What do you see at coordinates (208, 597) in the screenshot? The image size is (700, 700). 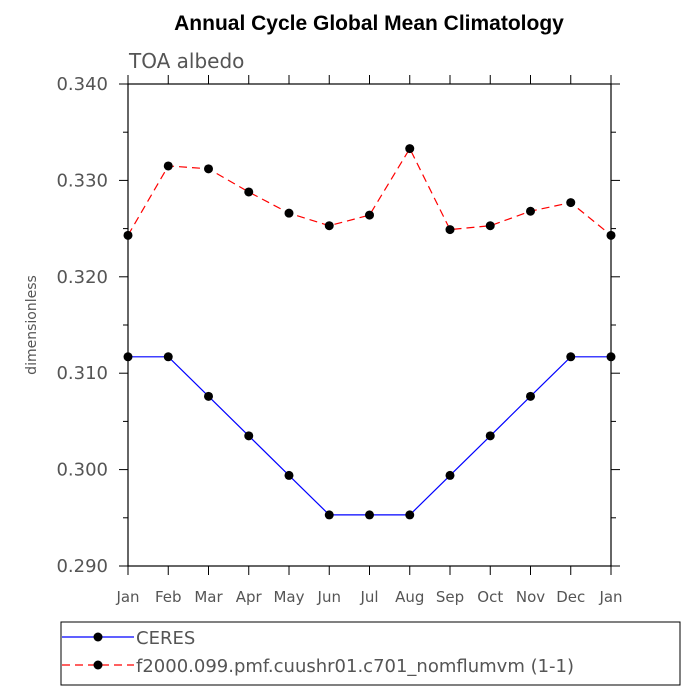 I see `x-tick-label: Mar` at bounding box center [208, 597].